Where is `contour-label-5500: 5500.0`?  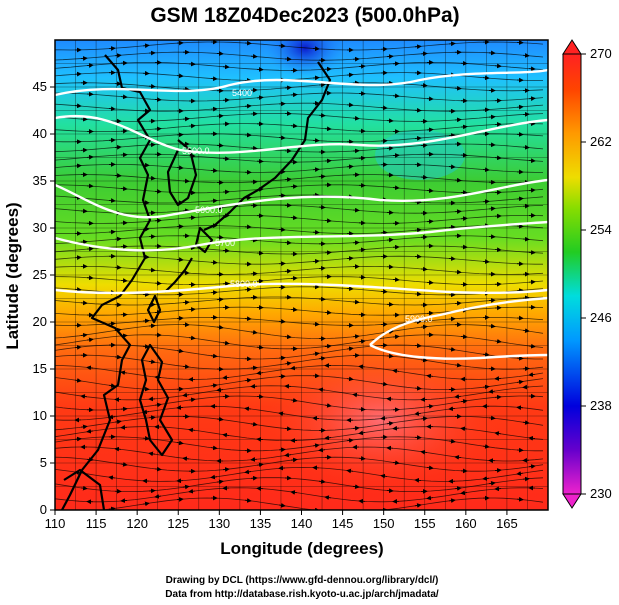
contour-label-5500: 5500.0 is located at coordinates (196, 151).